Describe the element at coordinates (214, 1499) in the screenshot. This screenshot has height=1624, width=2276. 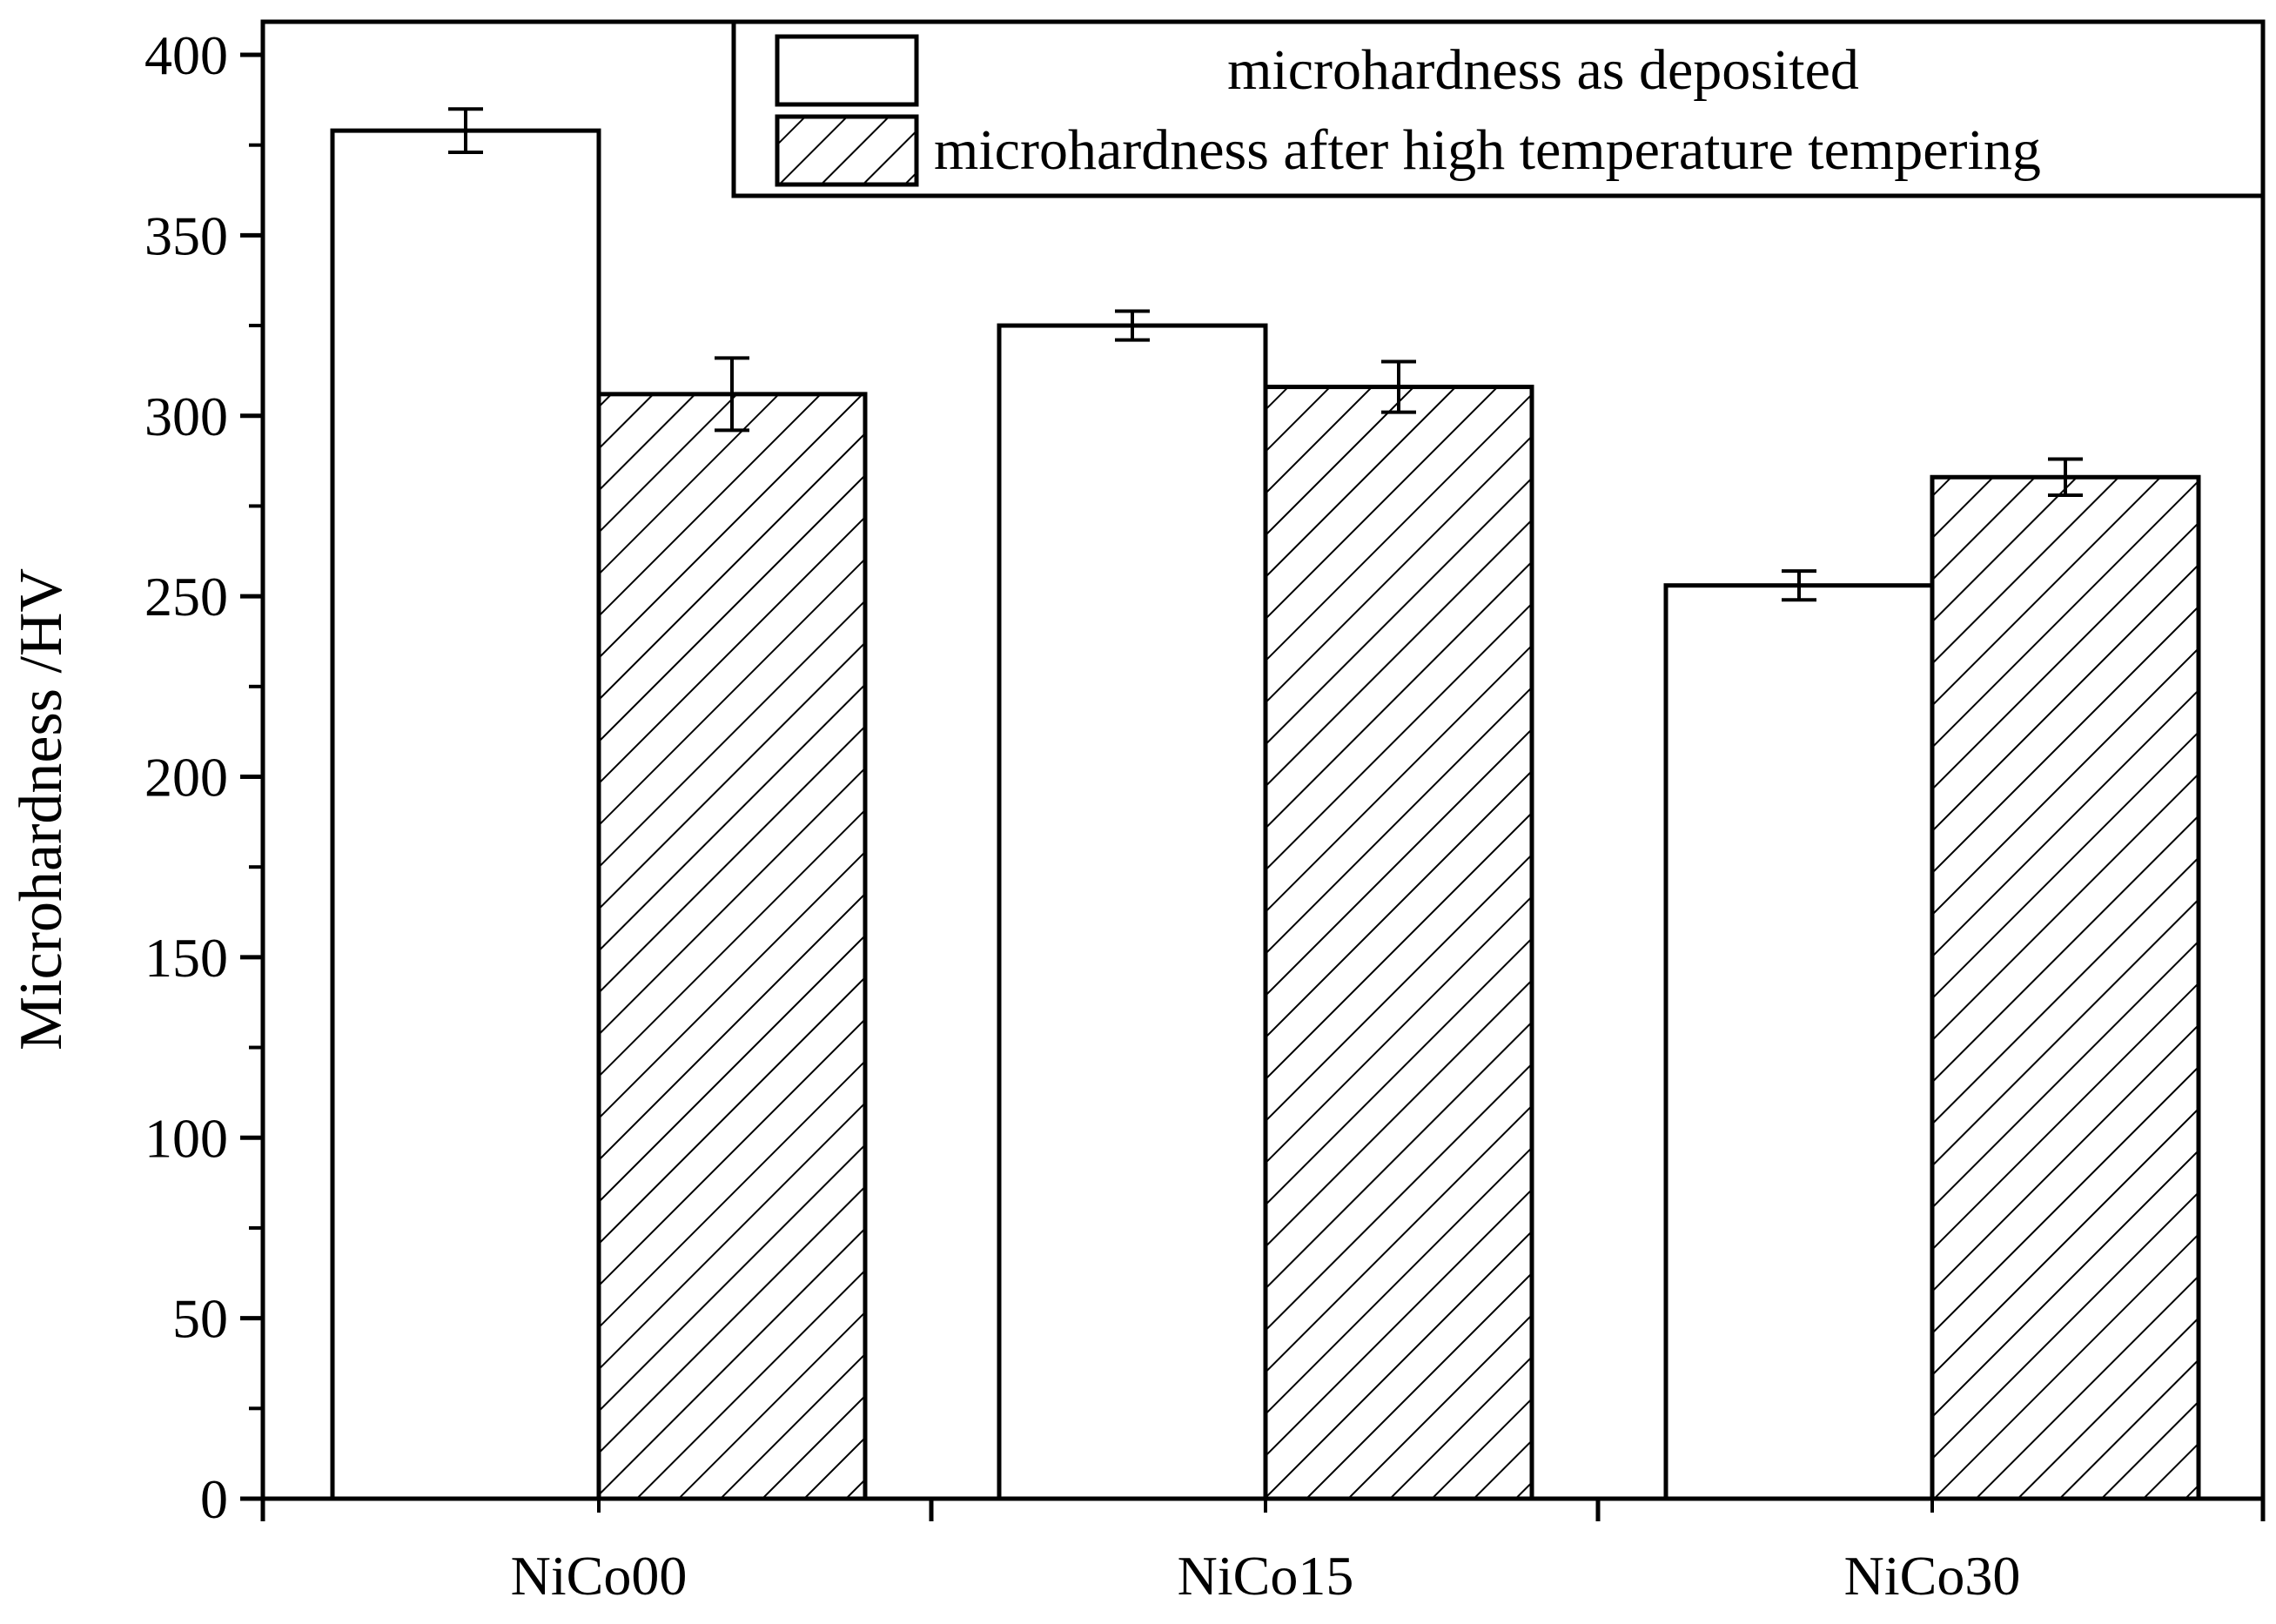
I see `y-tick-label: 0` at that location.